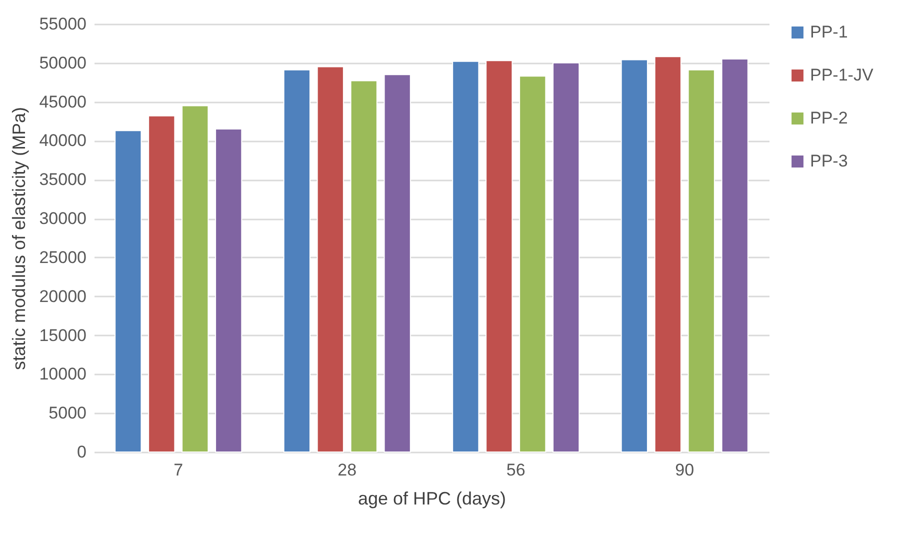 The height and width of the screenshot is (533, 905). What do you see at coordinates (179, 470) in the screenshot?
I see `x-tick-label: 7` at bounding box center [179, 470].